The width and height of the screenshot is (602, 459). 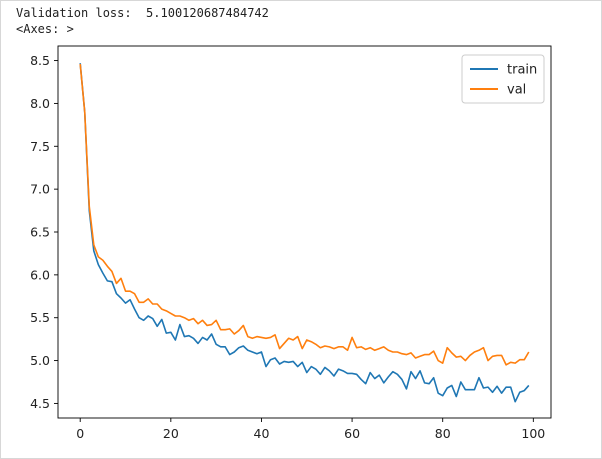 I want to click on x-tick-label: 20, so click(x=171, y=433).